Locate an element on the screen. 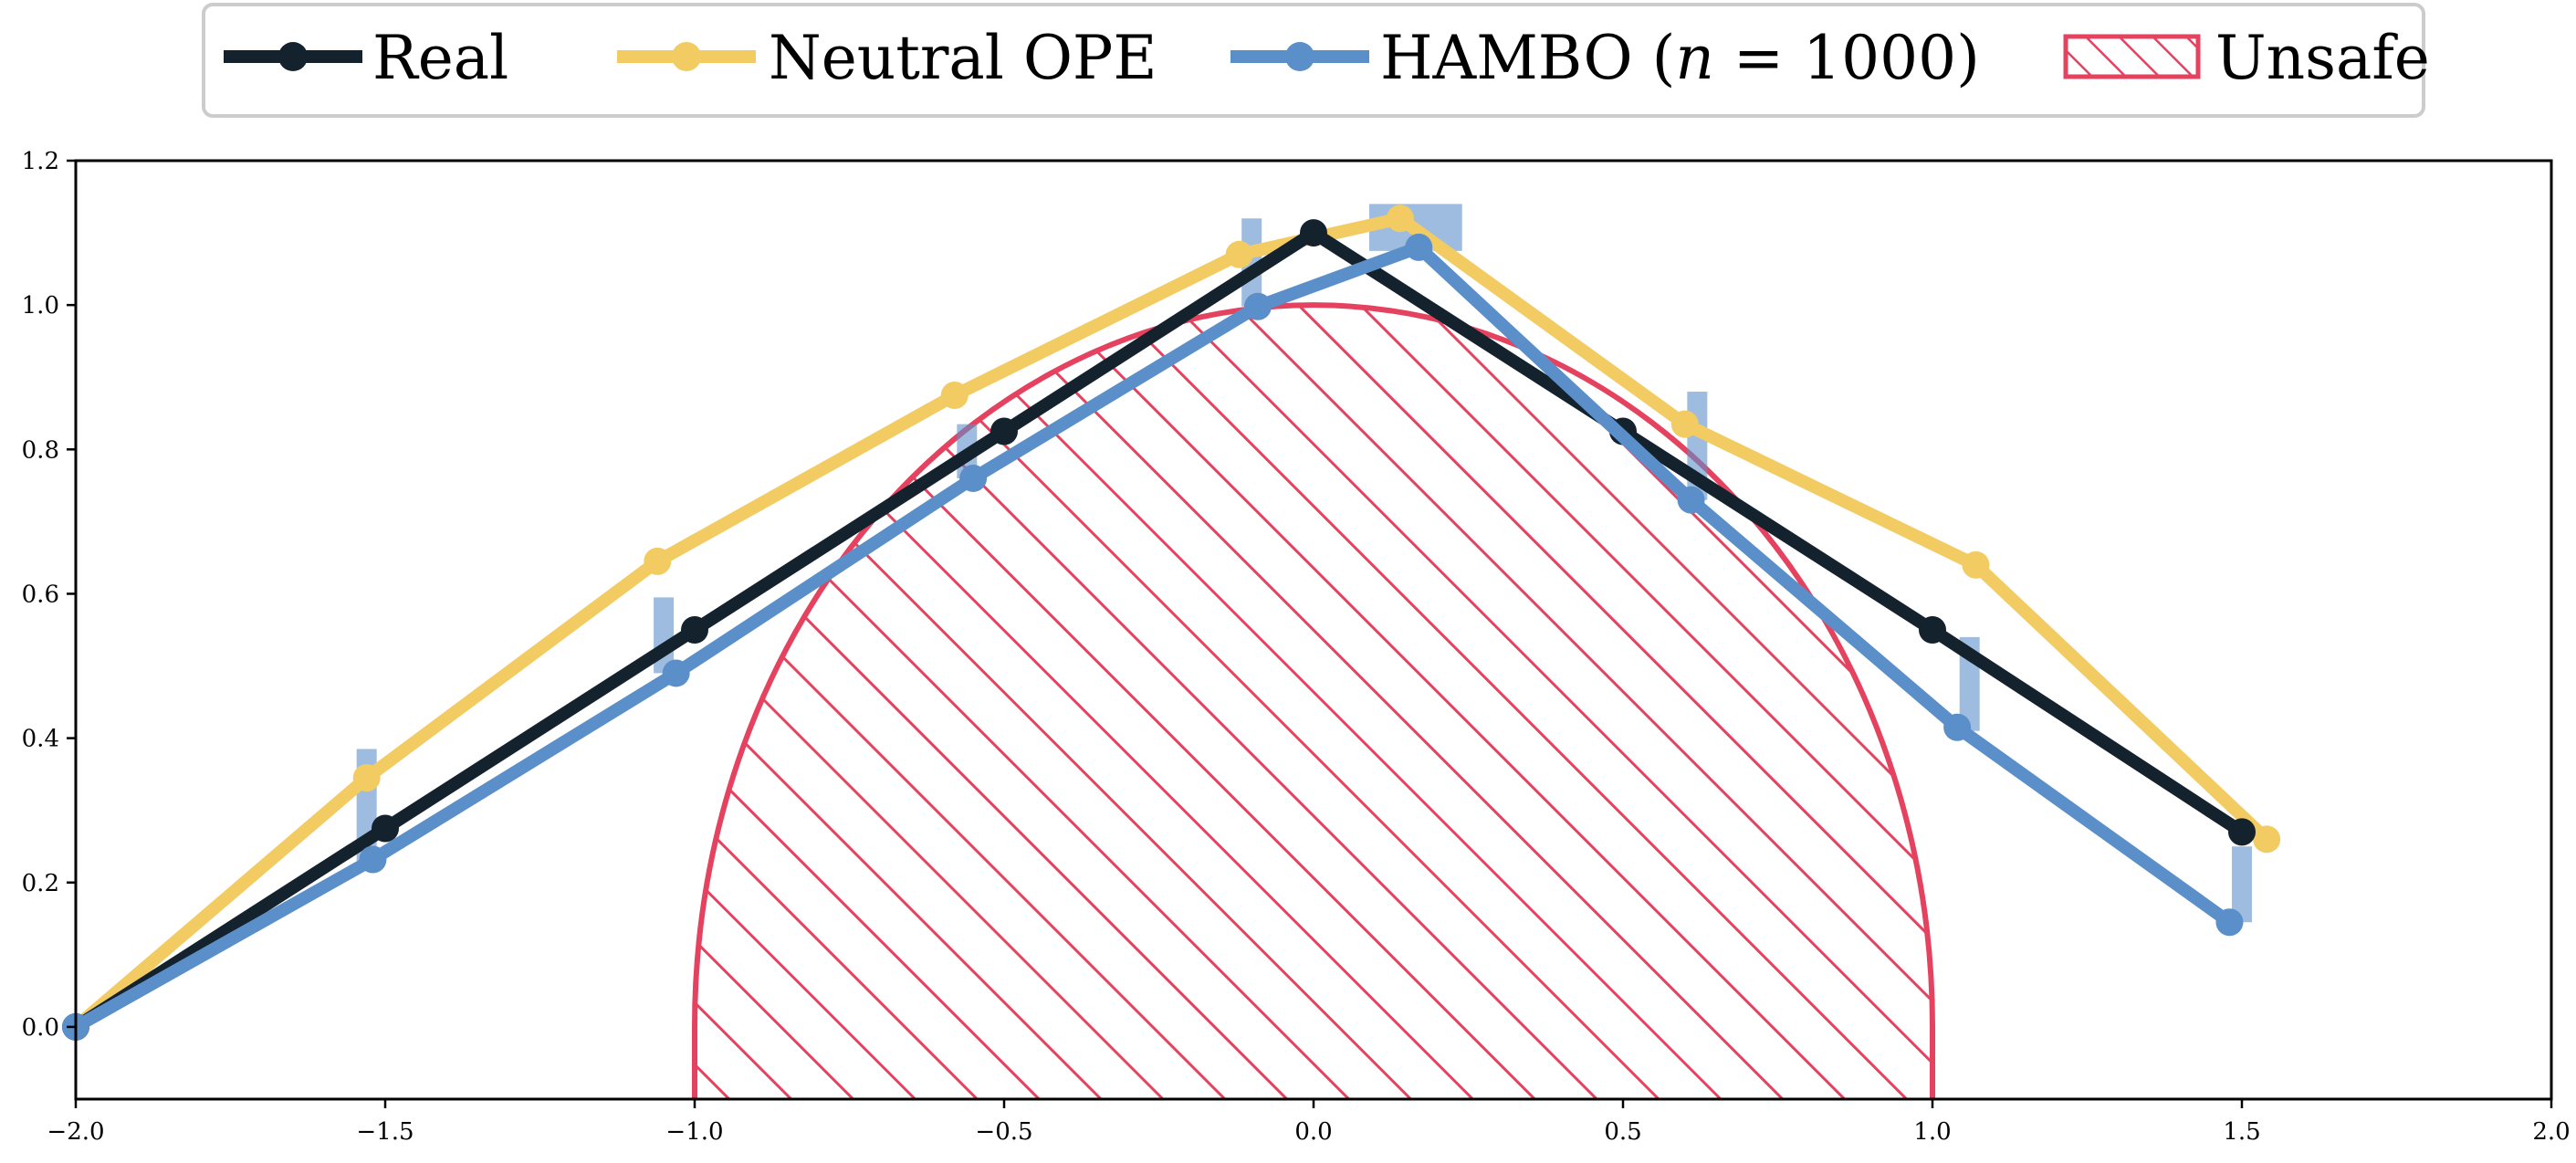 The width and height of the screenshot is (2576, 1163). y-tick-label-3: 0.6 is located at coordinates (40, 594).